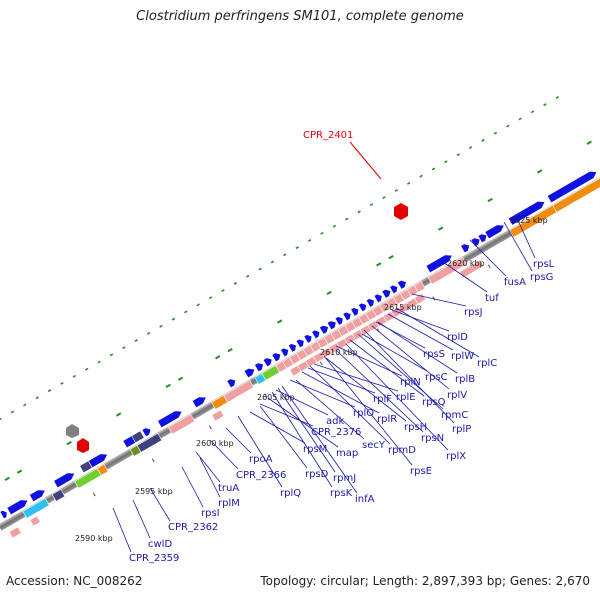 Image resolution: width=600 pixels, height=600 pixels. What do you see at coordinates (403, 307) in the screenshot?
I see `scale-label: 2615 kbp` at bounding box center [403, 307].